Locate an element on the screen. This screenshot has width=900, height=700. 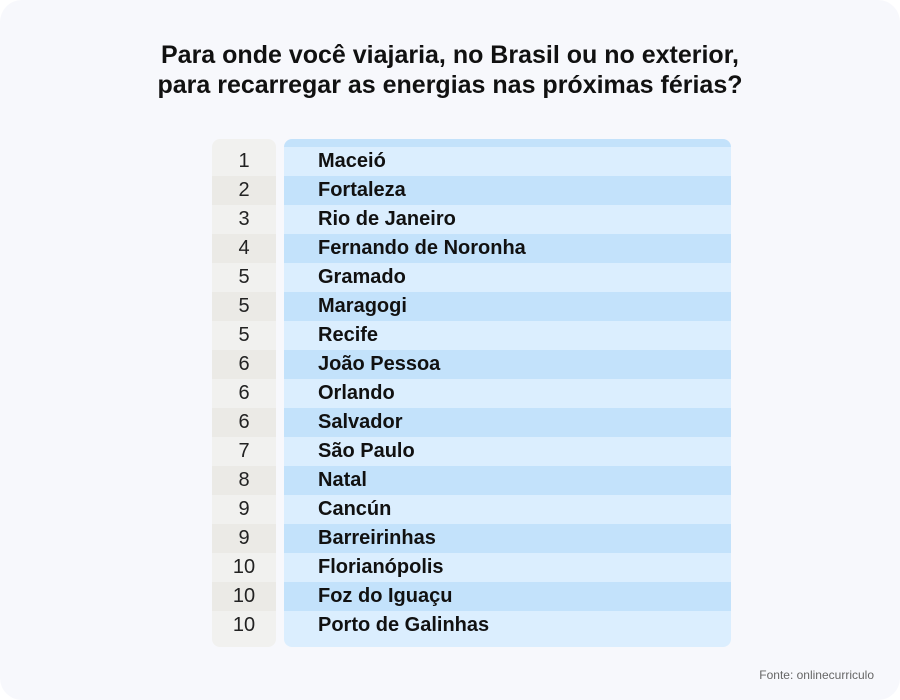
destination-cell: Maragogi is located at coordinates (362, 306).